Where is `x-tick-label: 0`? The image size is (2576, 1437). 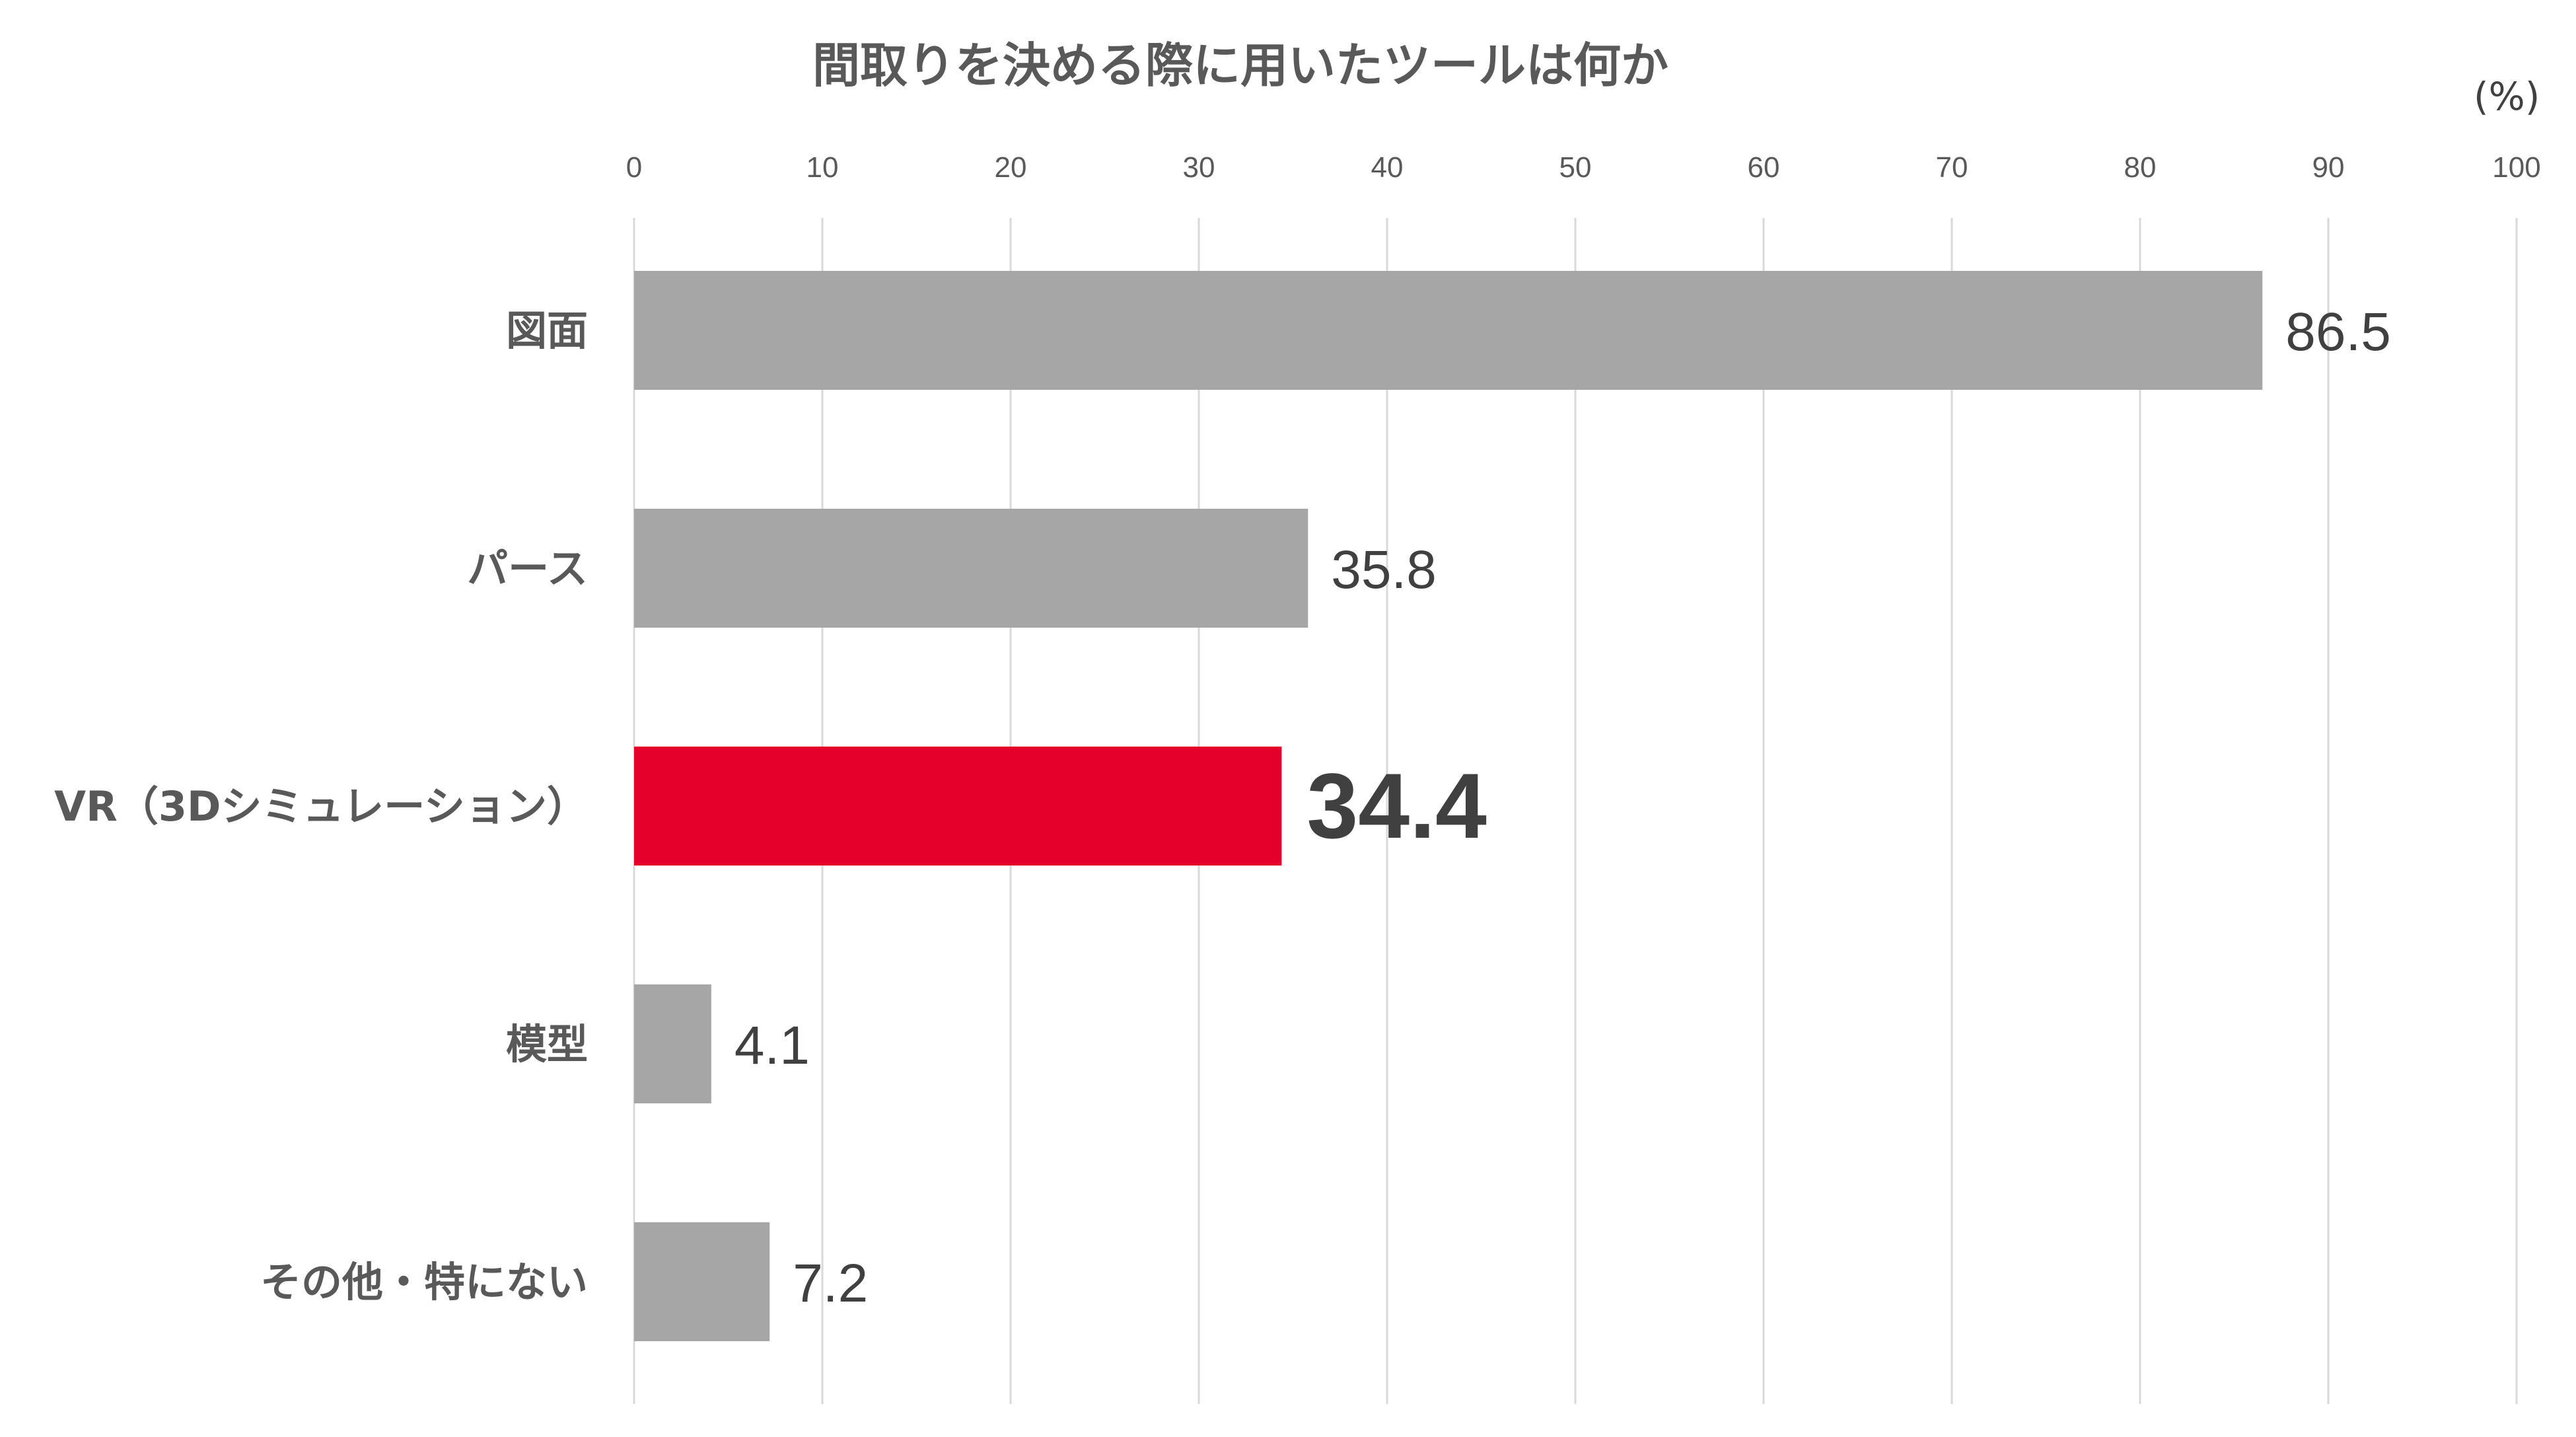 x-tick-label: 0 is located at coordinates (634, 167).